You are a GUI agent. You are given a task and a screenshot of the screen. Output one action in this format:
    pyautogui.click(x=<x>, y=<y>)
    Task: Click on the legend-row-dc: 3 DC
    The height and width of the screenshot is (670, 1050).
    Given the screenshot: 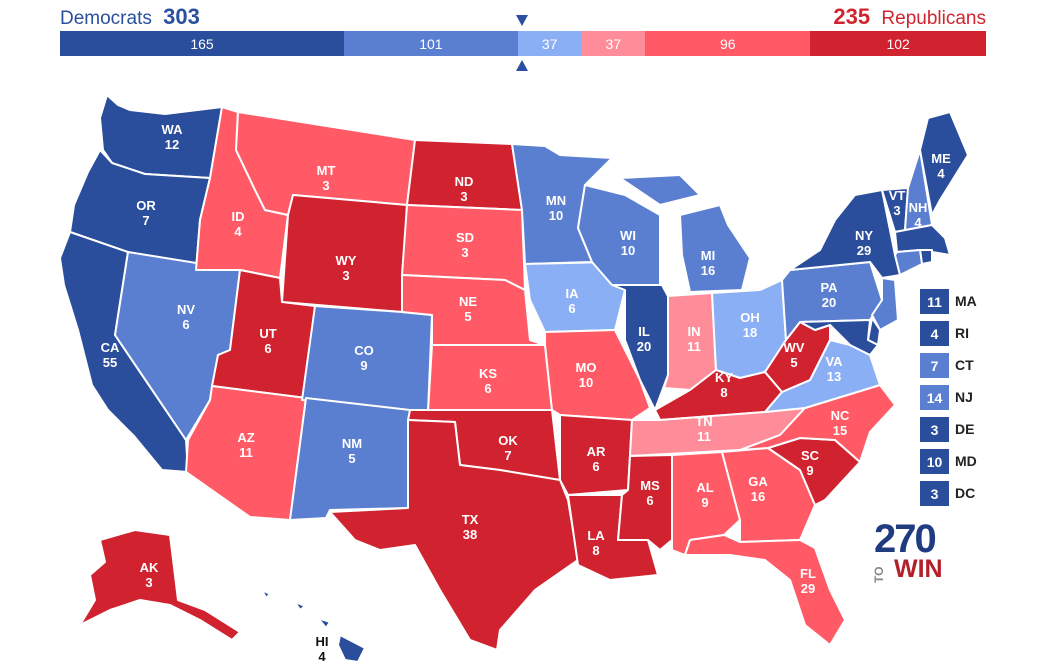 What is the action you would take?
    pyautogui.click(x=970, y=494)
    